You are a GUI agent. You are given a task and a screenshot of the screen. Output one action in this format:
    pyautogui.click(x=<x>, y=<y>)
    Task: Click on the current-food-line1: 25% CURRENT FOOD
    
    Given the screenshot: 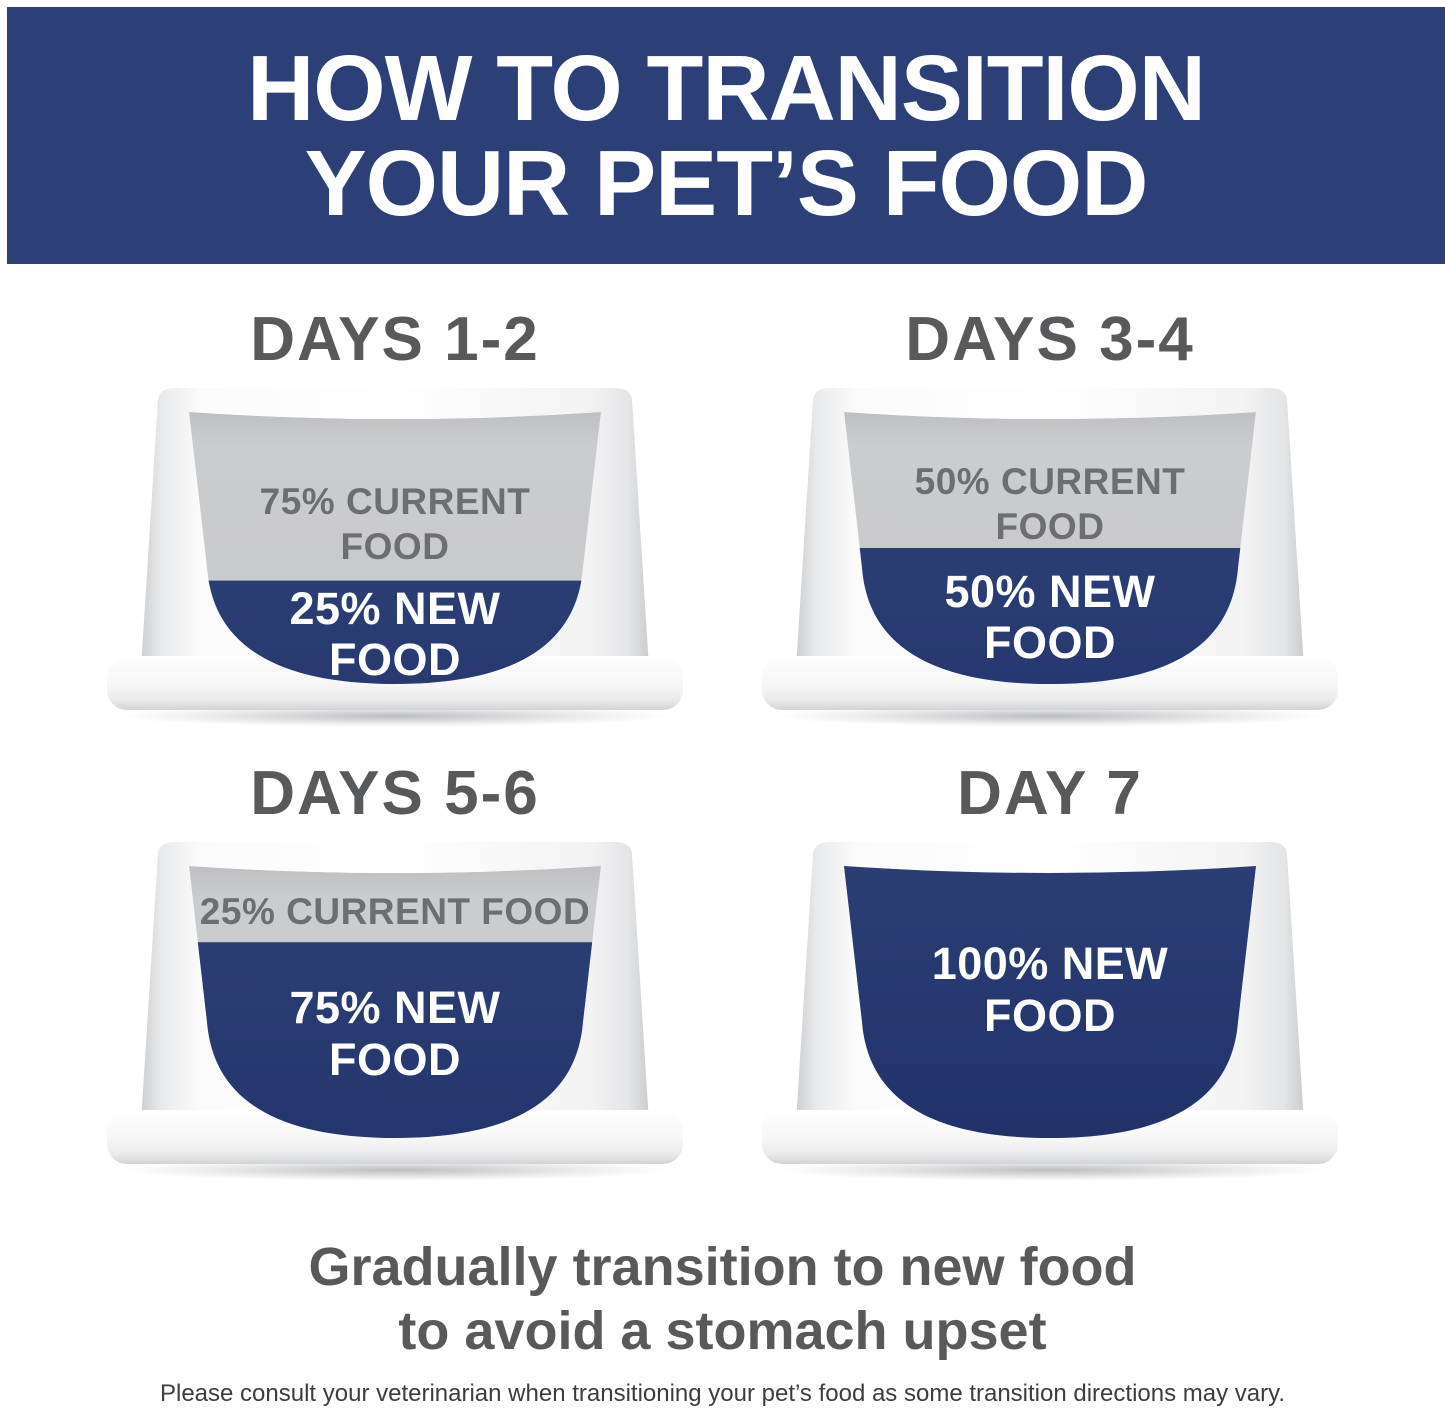 What is the action you would take?
    pyautogui.click(x=395, y=912)
    